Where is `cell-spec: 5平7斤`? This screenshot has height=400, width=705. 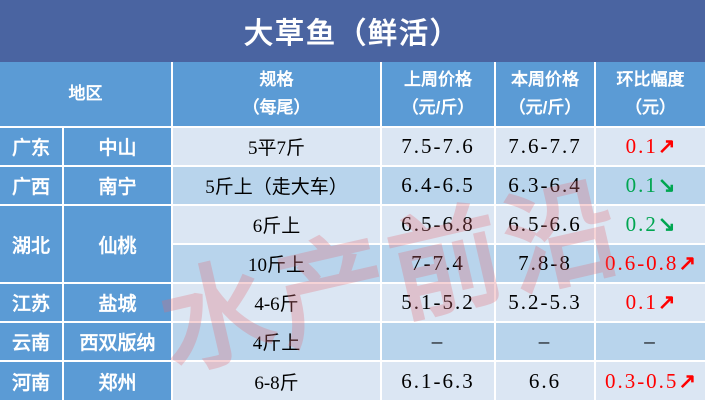 cell-spec: 5平7斤 is located at coordinates (276, 146).